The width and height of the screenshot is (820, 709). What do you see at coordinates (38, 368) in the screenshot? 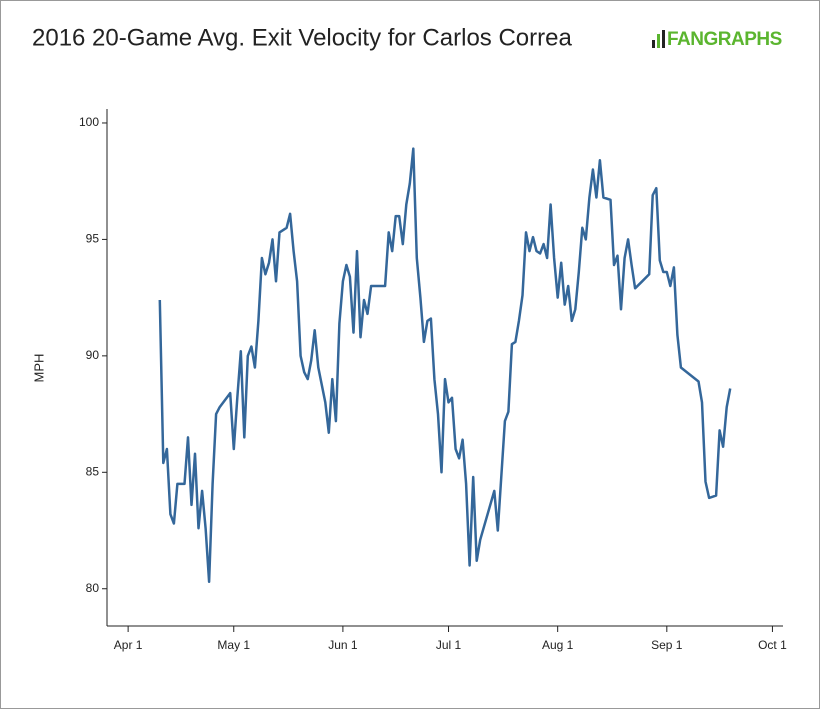
I see `y-axis-label: MPH` at bounding box center [38, 368].